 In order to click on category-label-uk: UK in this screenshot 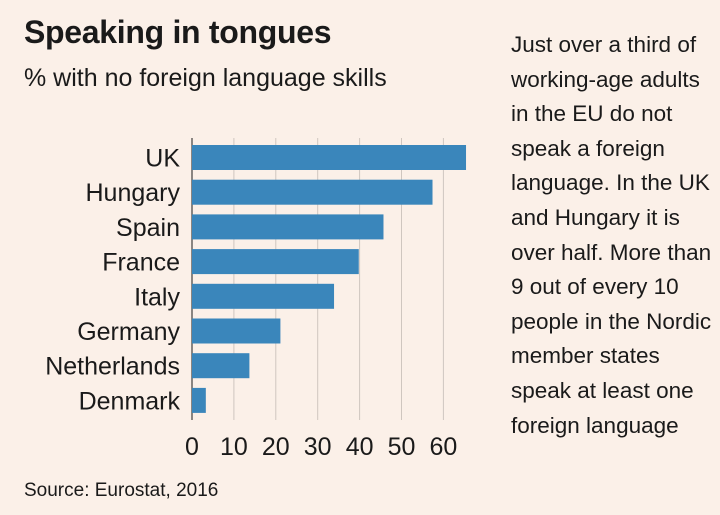, I will do `click(162, 159)`.